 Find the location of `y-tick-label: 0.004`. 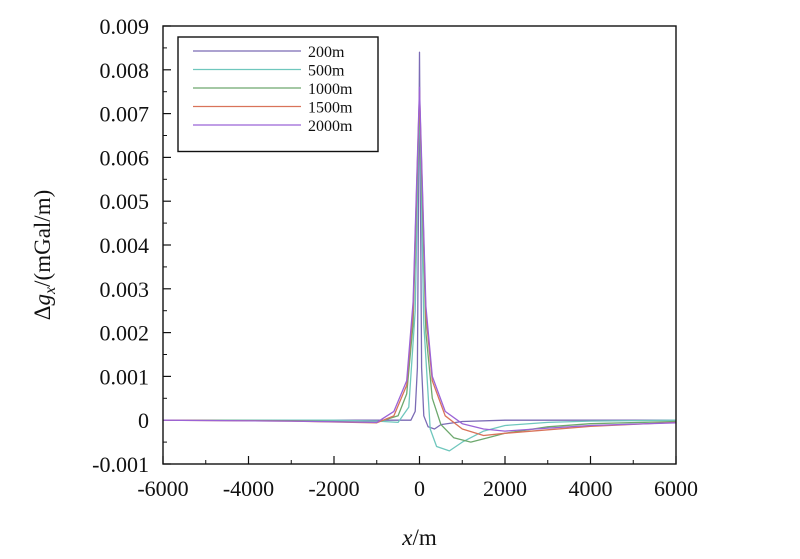

y-tick-label: 0.004 is located at coordinates (125, 245).